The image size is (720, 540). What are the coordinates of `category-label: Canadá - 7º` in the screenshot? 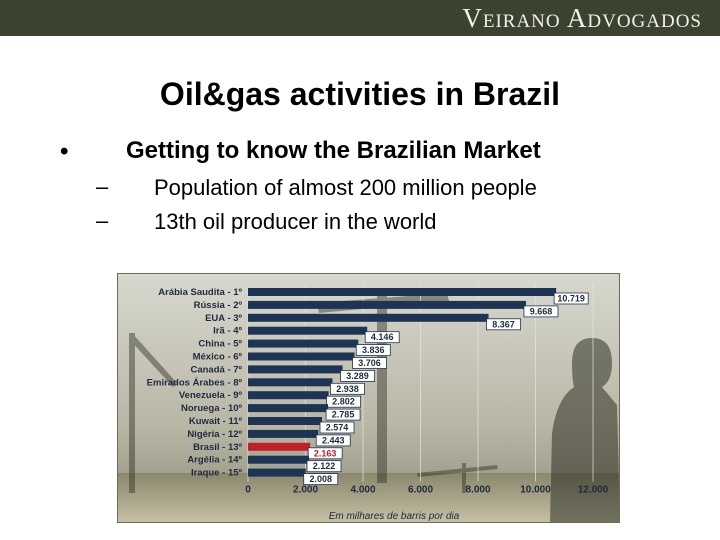 It's located at (216, 369).